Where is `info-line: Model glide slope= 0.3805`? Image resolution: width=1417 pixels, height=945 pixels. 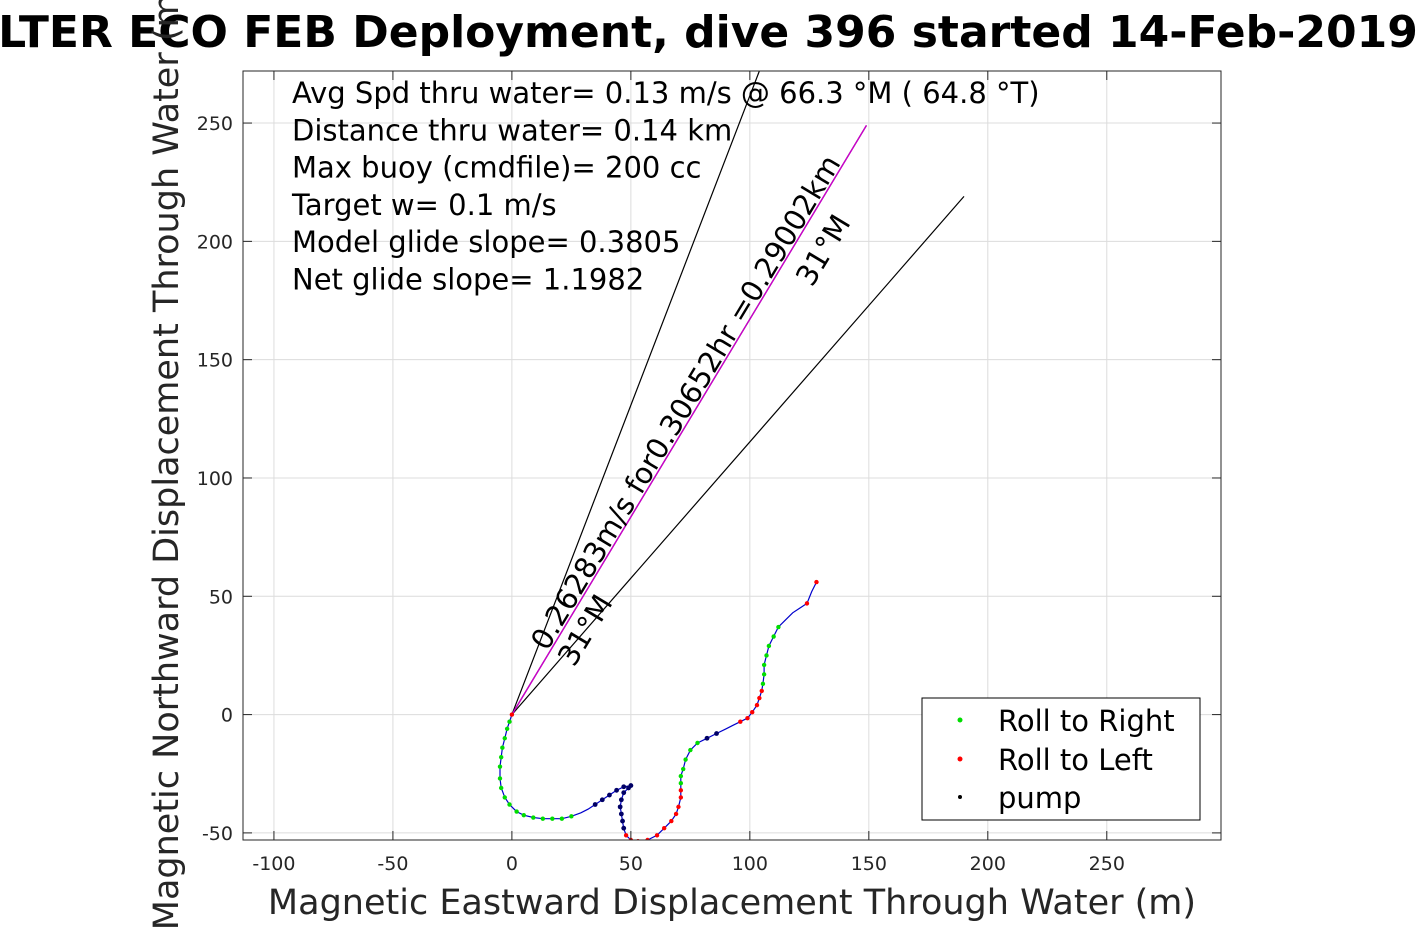
info-line: Model glide slope= 0.3805 is located at coordinates (486, 242).